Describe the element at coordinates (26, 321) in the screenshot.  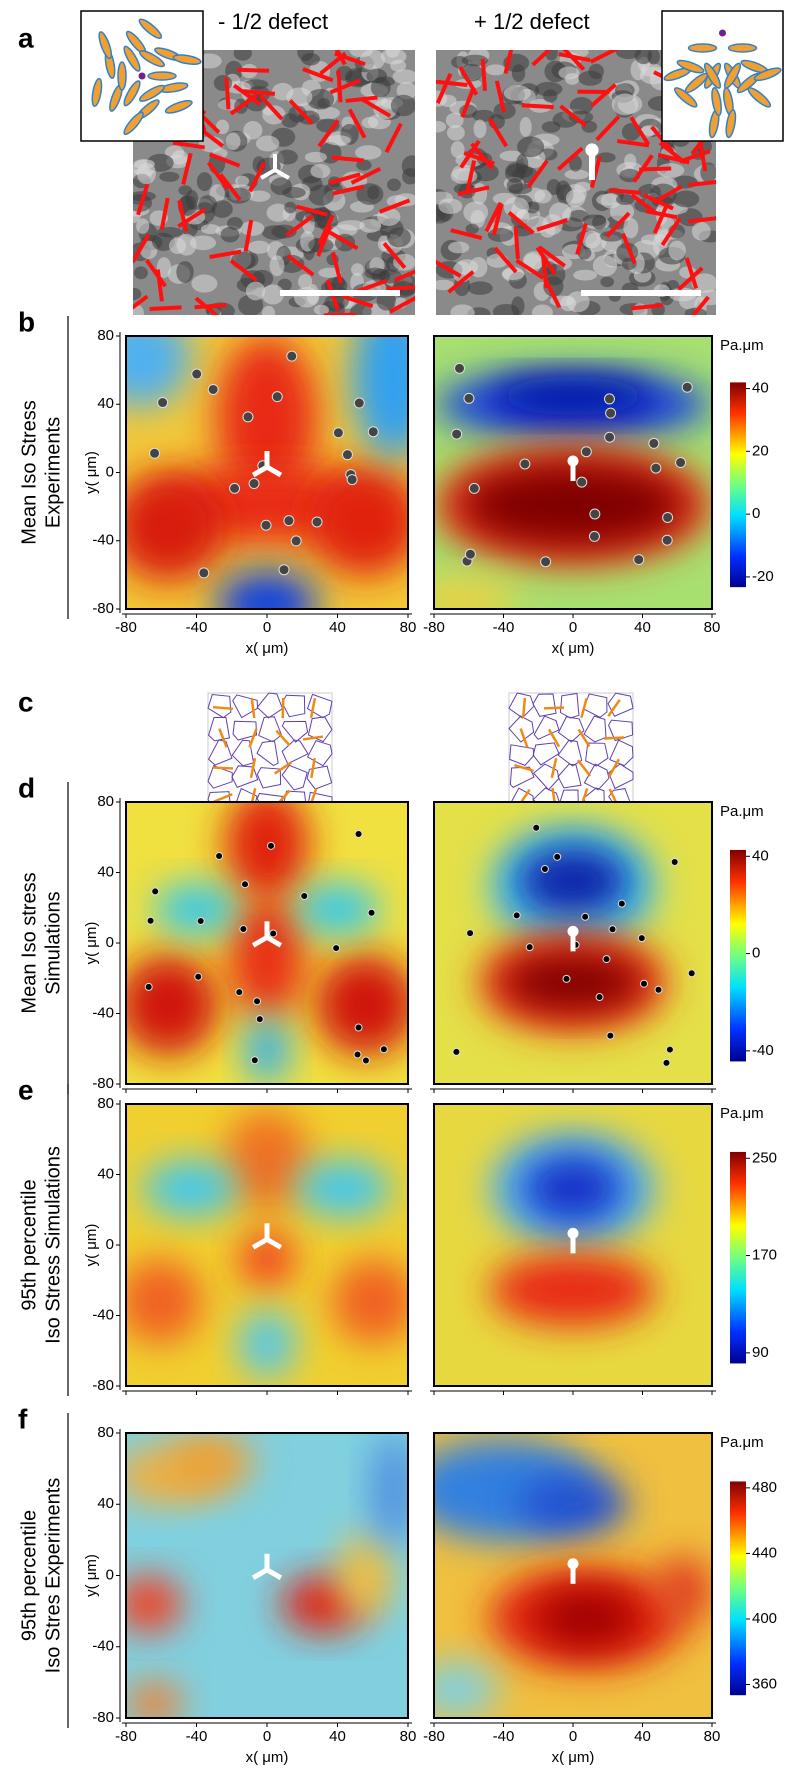
I see `panel-label: b` at that location.